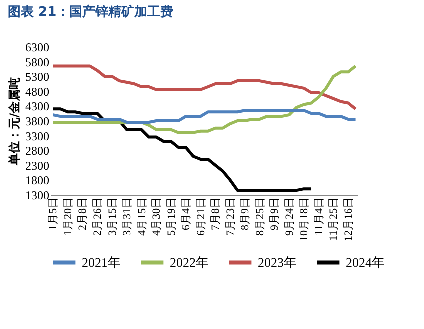 The image size is (424, 329). Describe the element at coordinates (112, 217) in the screenshot. I see `x-tick-label: 3月15日` at that location.